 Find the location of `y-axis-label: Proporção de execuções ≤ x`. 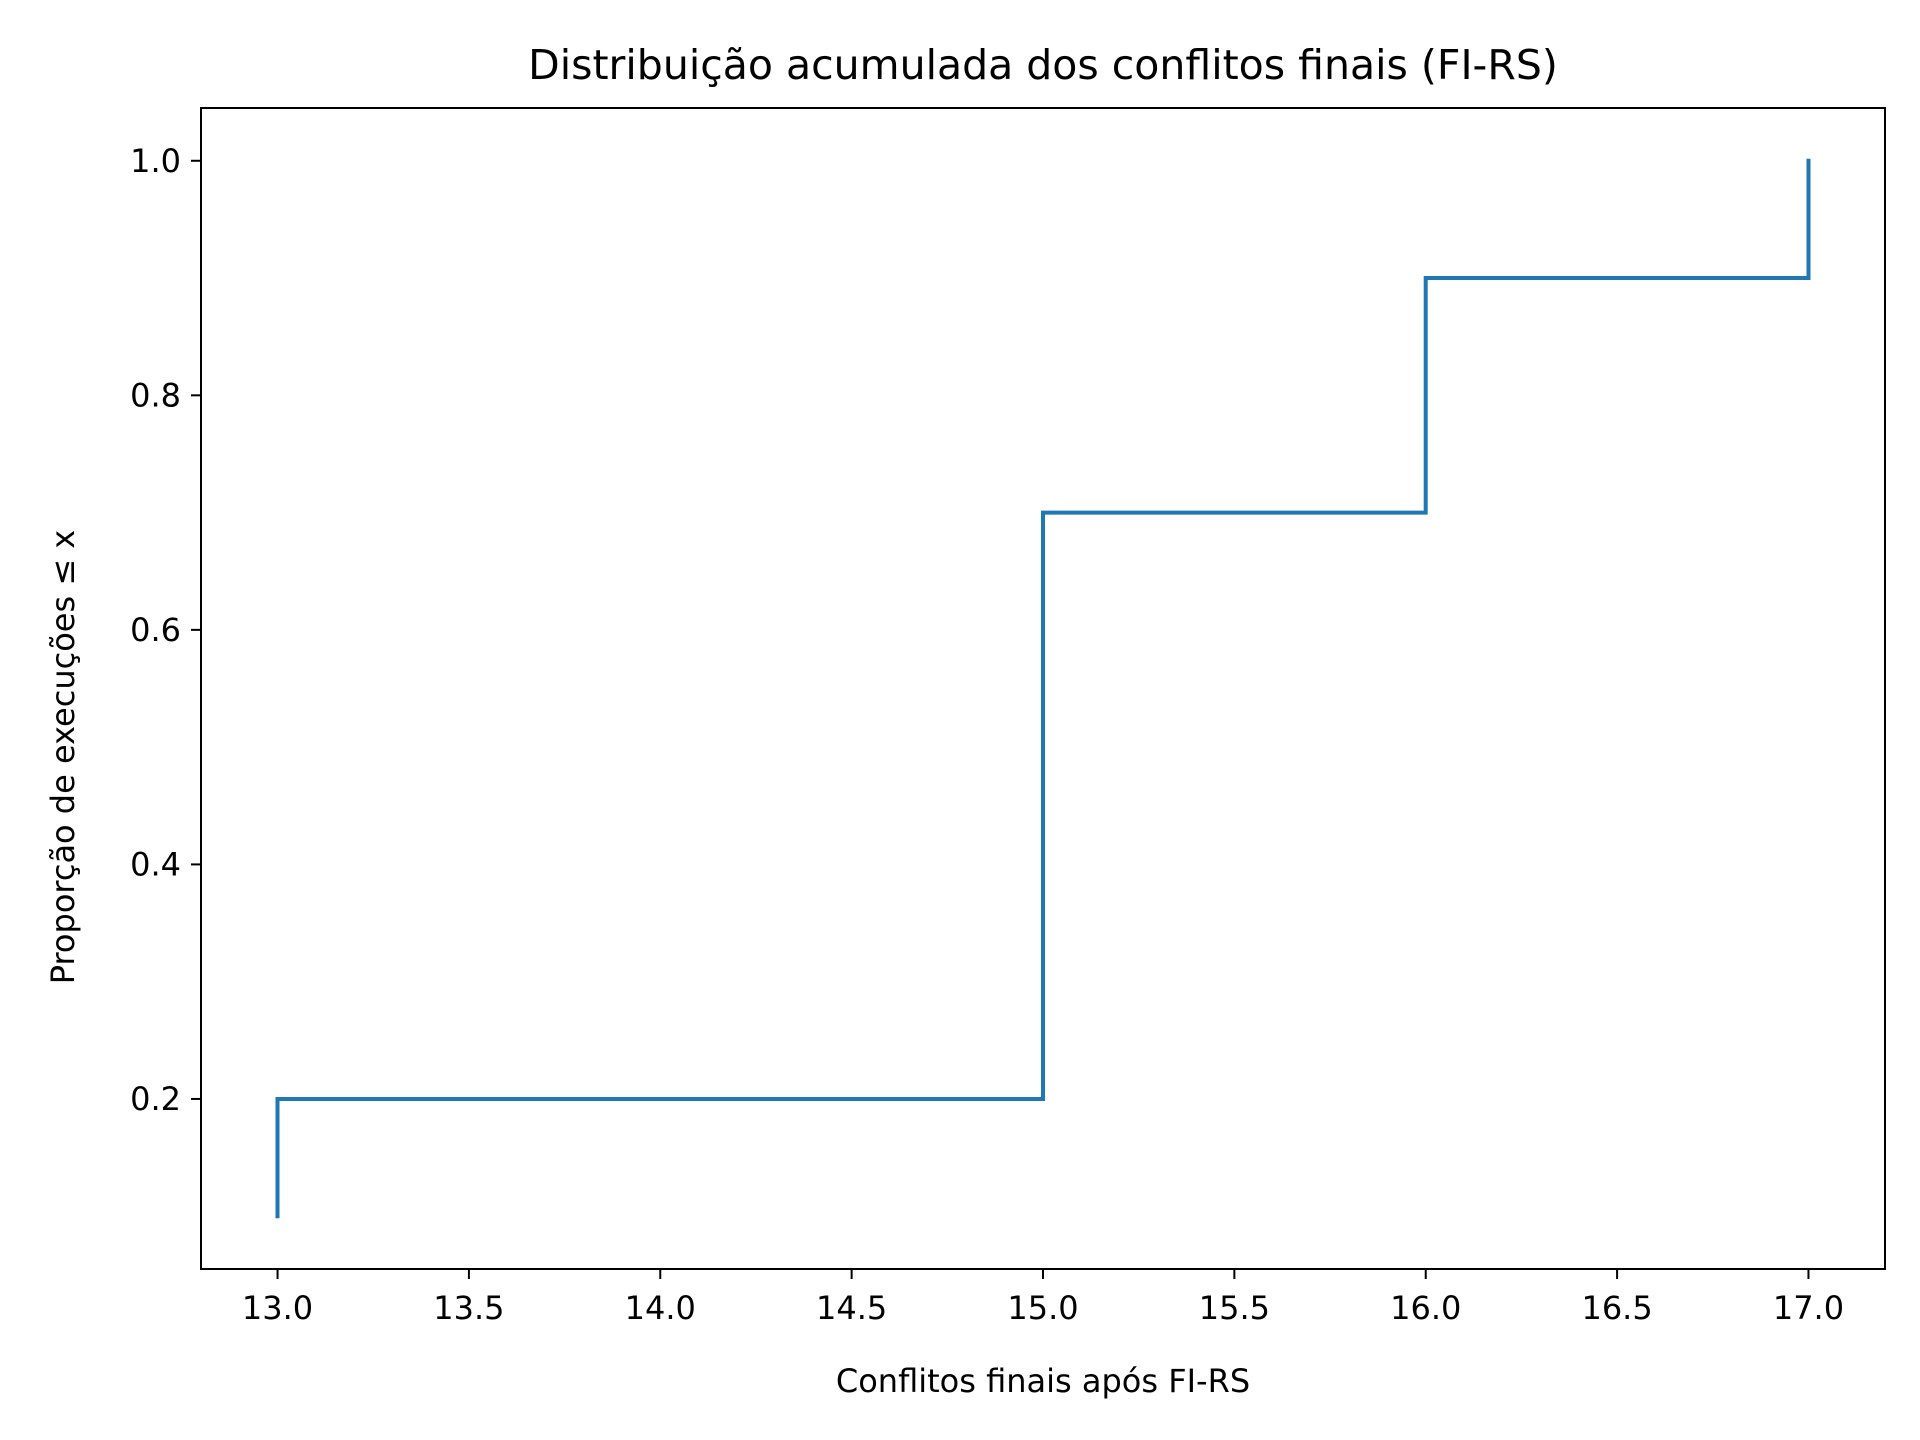

y-axis-label: Proporção de execuções ≤ x is located at coordinates (63, 757).